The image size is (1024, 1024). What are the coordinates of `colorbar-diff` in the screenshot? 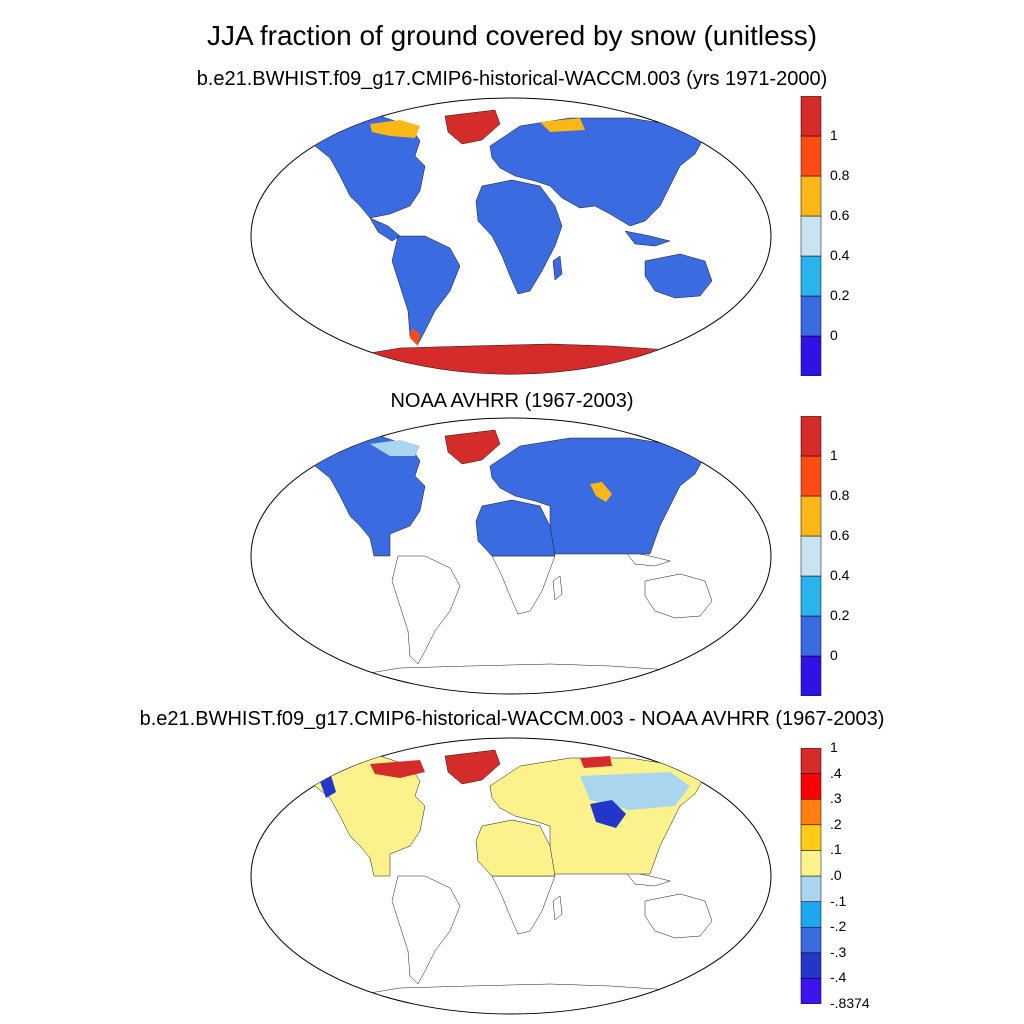 It's located at (811, 876).